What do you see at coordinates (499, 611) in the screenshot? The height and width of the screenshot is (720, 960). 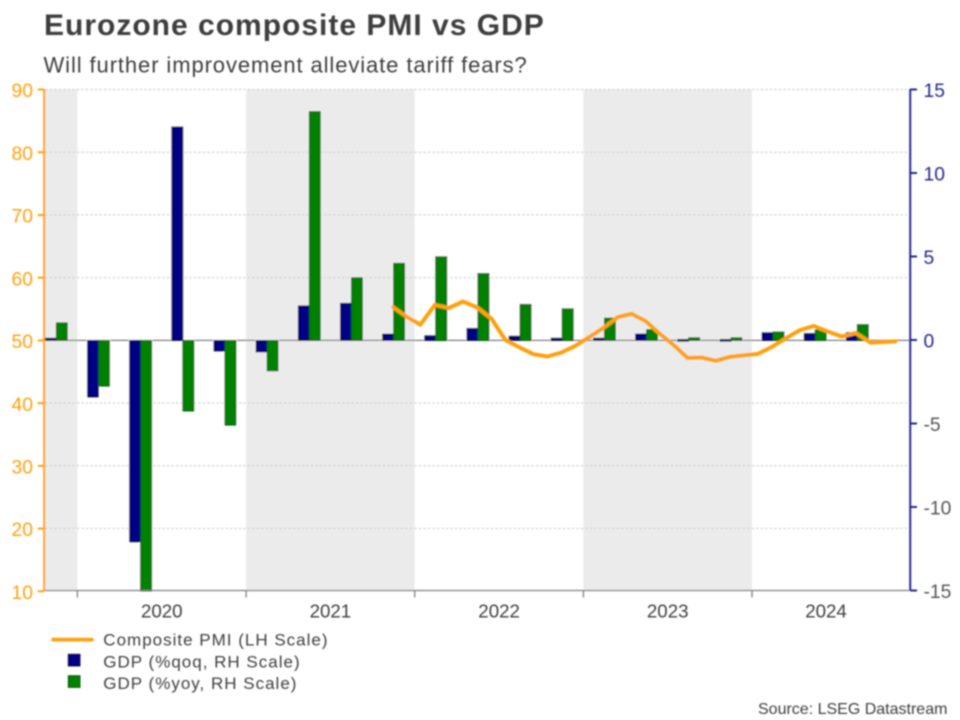 I see `svg-text: 2022` at bounding box center [499, 611].